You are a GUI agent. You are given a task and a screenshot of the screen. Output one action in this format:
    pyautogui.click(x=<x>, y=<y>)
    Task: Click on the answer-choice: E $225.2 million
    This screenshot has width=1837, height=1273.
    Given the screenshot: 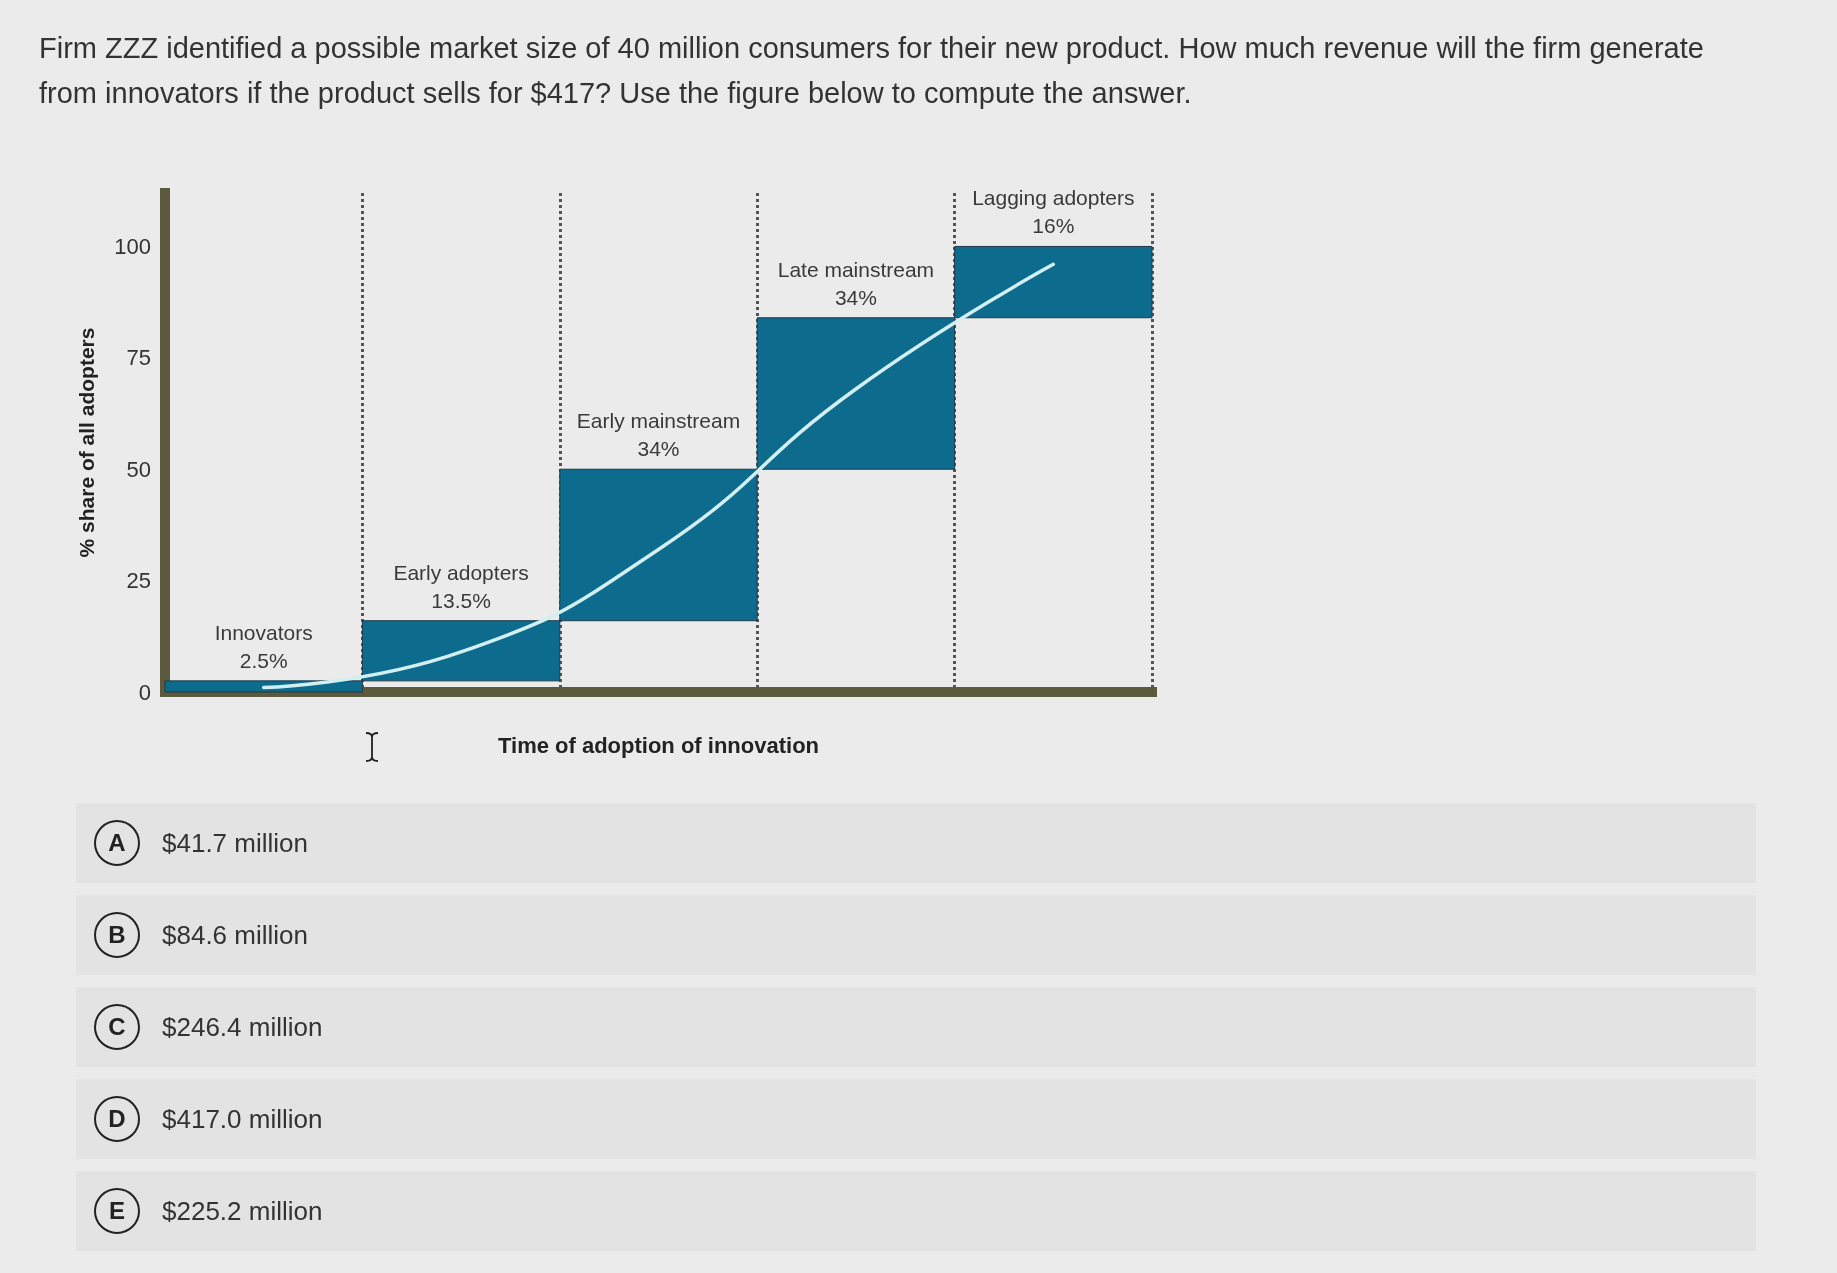 What is the action you would take?
    pyautogui.click(x=916, y=1211)
    